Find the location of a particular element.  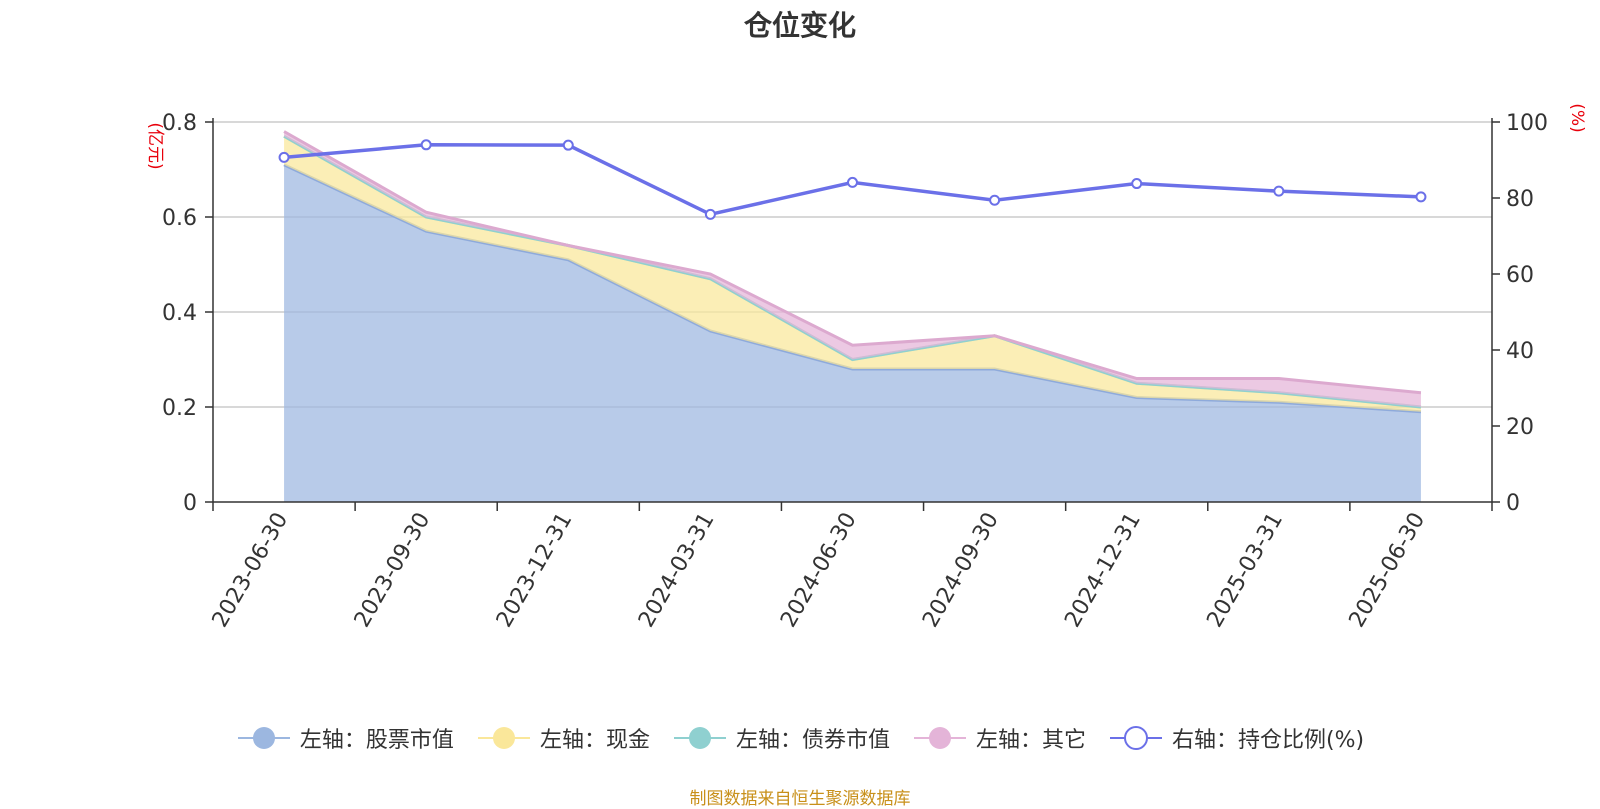

left-axis-tick-label: 0.8 is located at coordinates (179, 123).